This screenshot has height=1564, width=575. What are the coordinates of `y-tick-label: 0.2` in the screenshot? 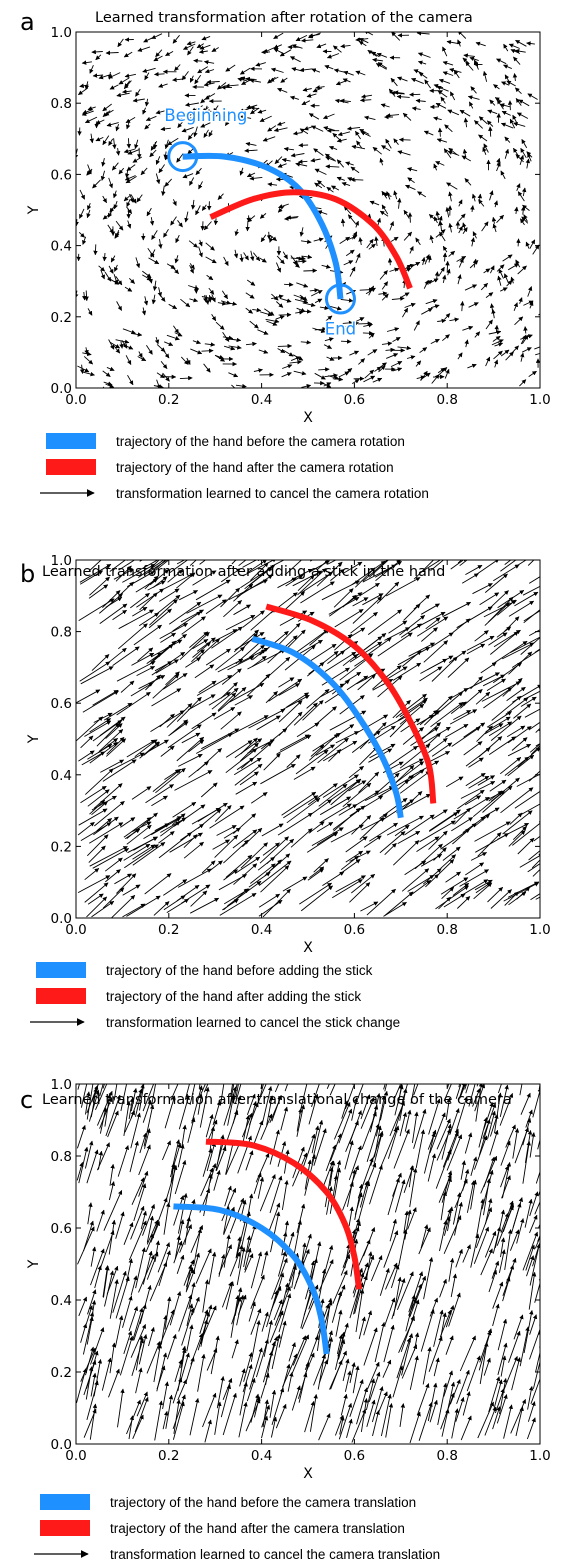 It's located at (61, 318).